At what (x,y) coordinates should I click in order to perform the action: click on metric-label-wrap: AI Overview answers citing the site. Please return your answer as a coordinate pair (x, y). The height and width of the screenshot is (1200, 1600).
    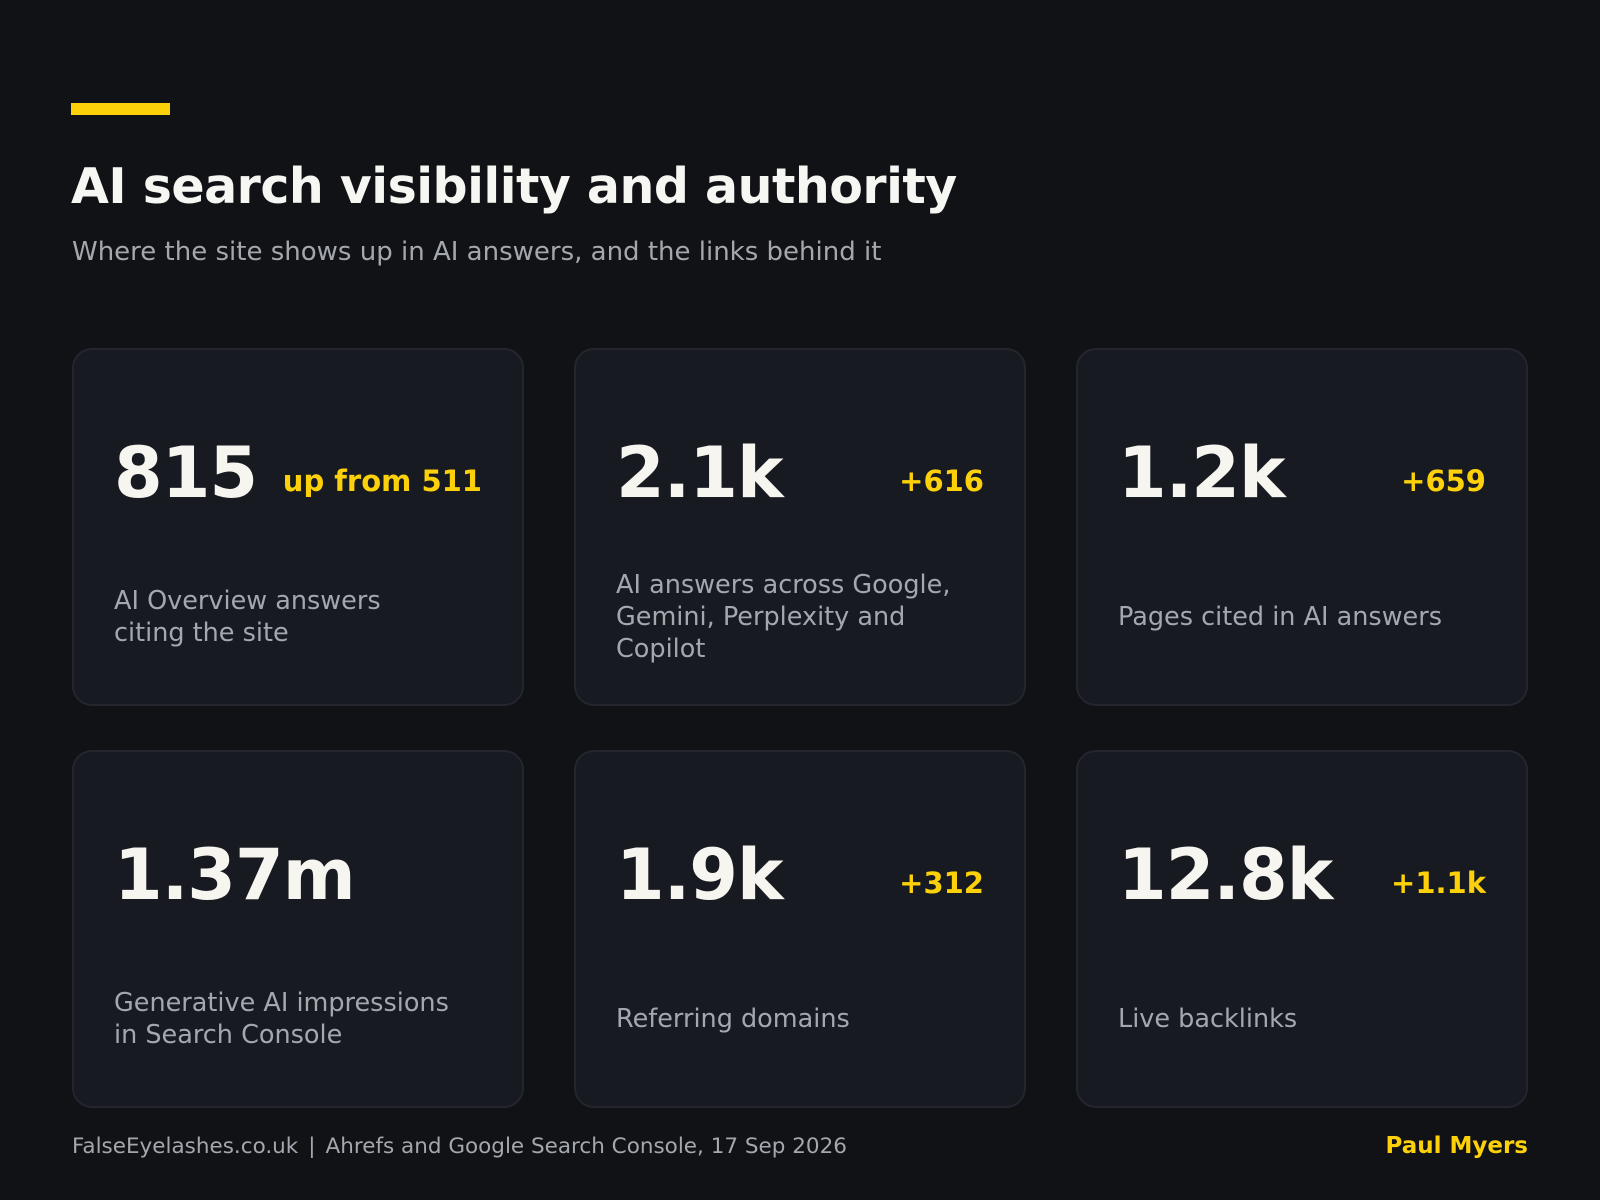
    Looking at the image, I should click on (304, 617).